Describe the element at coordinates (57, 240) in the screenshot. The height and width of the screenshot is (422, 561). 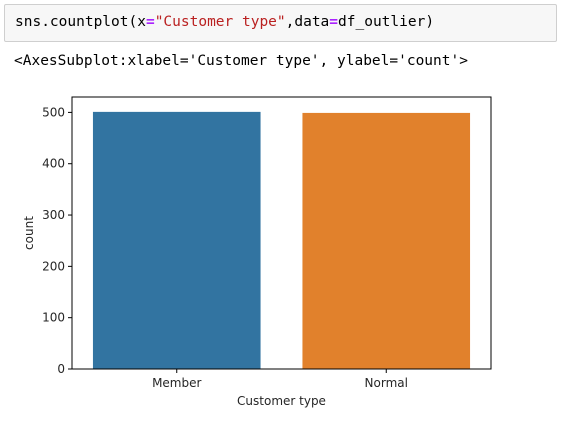
I see `y-axis-ticks: 0 100 200 300 400 500` at that location.